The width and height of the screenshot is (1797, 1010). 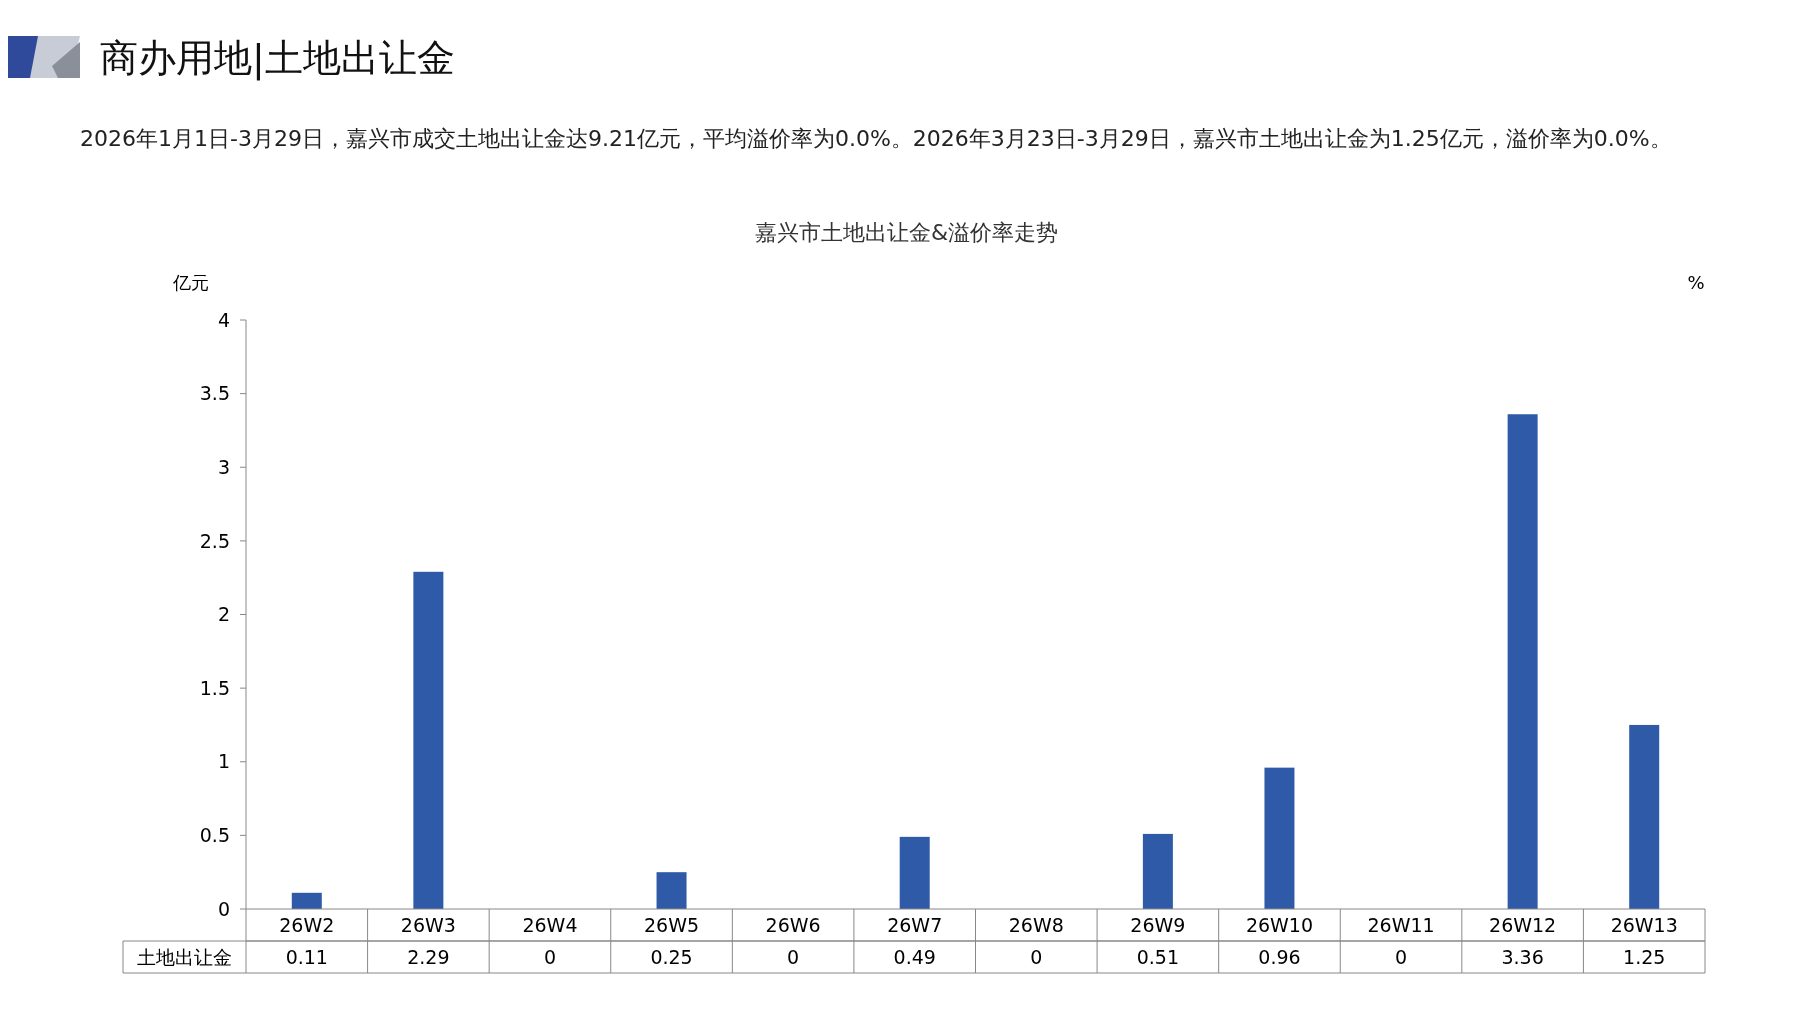 What do you see at coordinates (214, 687) in the screenshot?
I see `y-tick-label: 1.5` at bounding box center [214, 687].